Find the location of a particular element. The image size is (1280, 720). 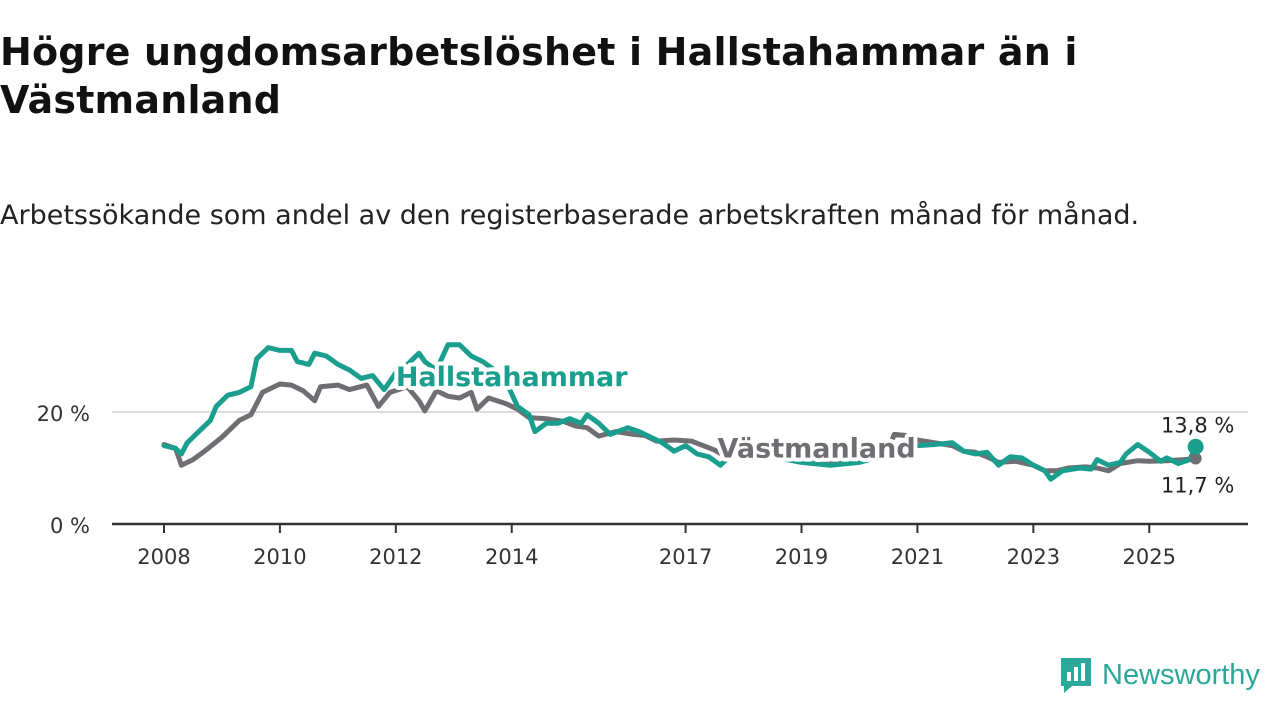

newsworthy-wordmark: Newsworthy is located at coordinates (1181, 674).